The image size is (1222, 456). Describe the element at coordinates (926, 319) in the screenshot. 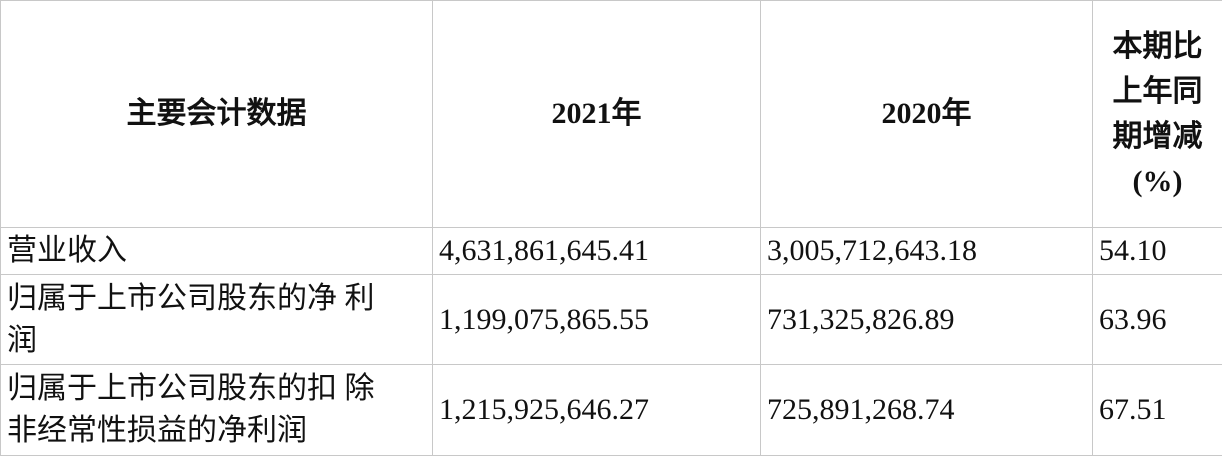

I see `cell: 731,325,826.89` at that location.